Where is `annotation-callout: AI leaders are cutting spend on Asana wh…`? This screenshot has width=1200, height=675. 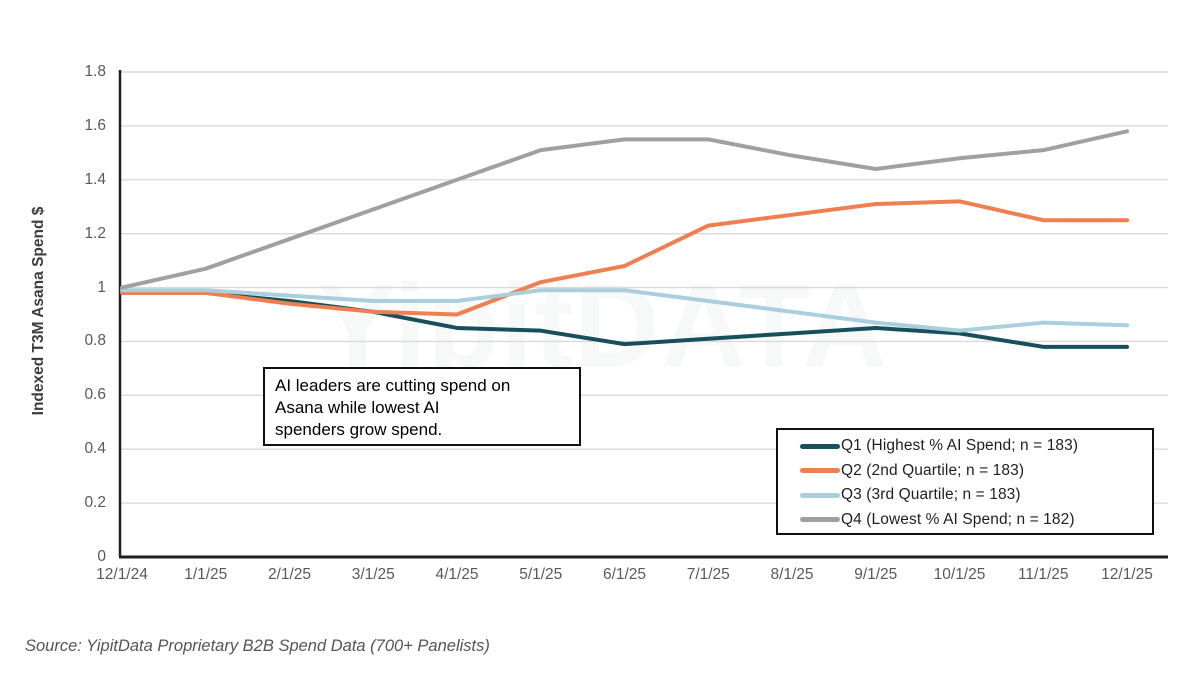 annotation-callout: AI leaders are cutting spend on Asana wh… is located at coordinates (422, 406).